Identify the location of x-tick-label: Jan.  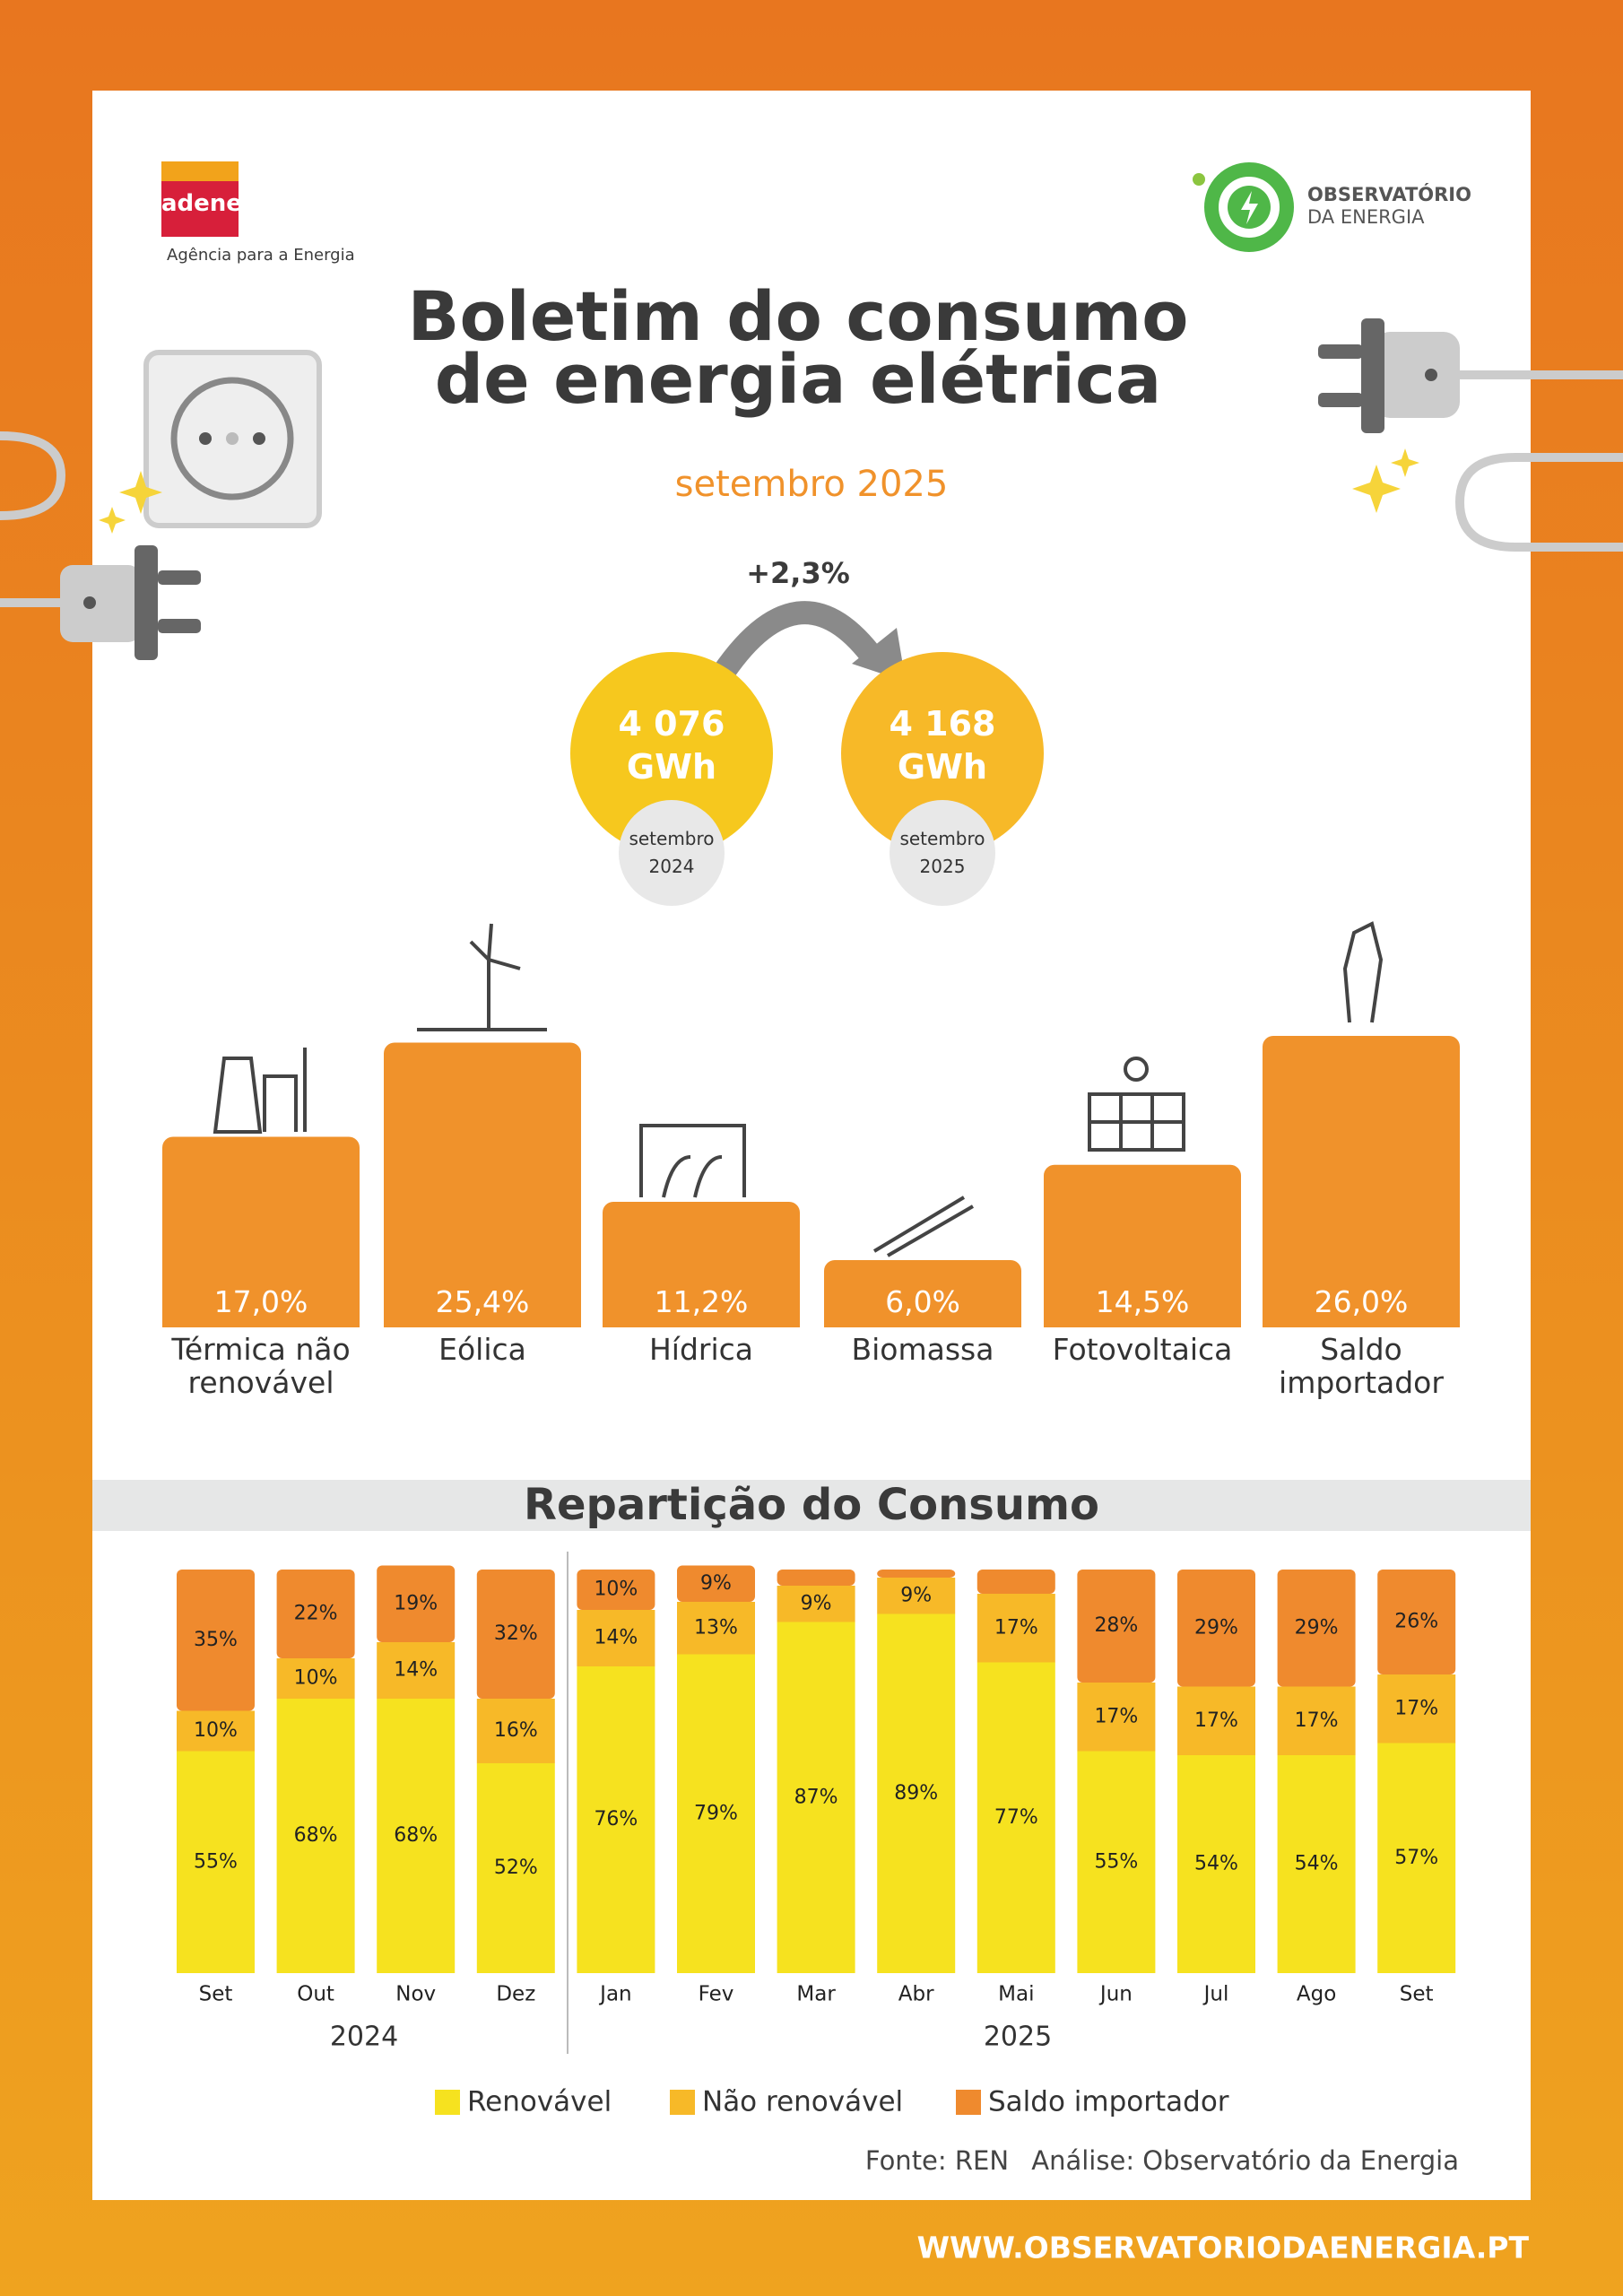
(614, 1994).